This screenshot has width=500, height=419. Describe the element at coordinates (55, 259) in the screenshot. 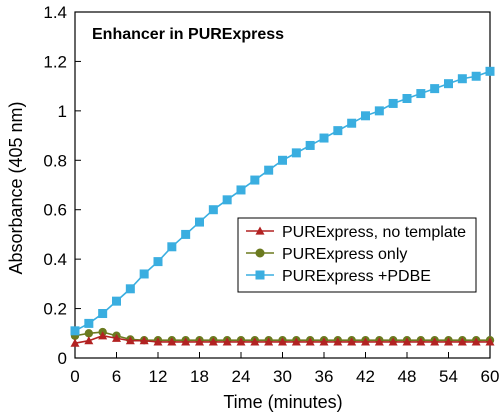

I see `y-tick-label: 0.4` at that location.